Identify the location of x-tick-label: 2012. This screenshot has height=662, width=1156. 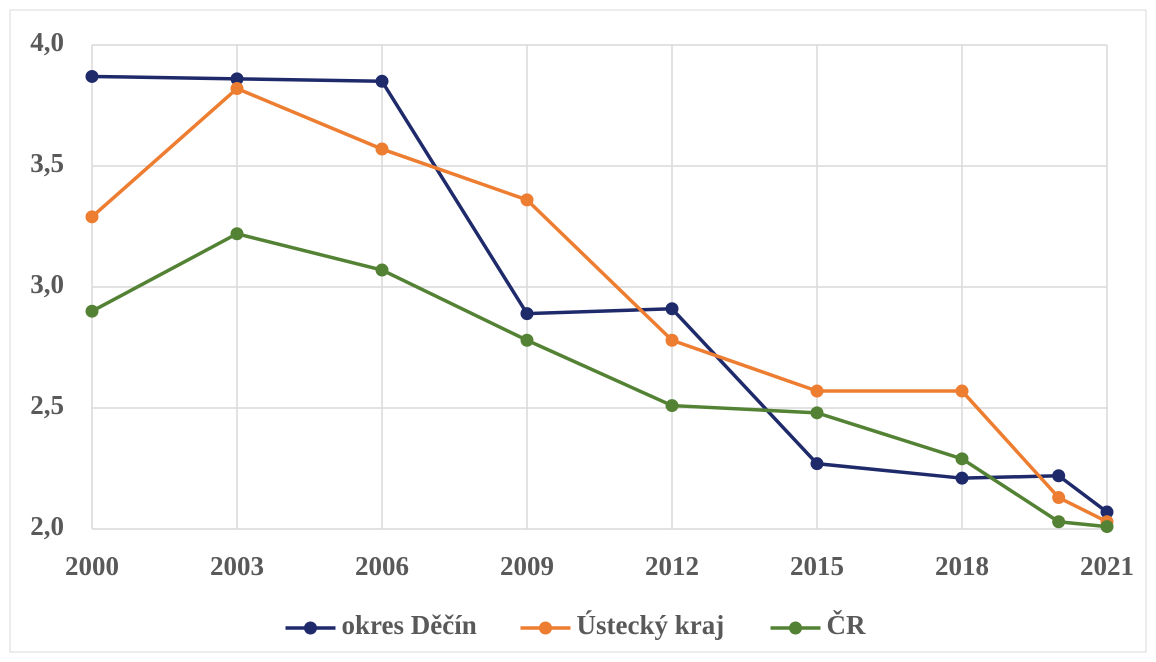
(672, 566).